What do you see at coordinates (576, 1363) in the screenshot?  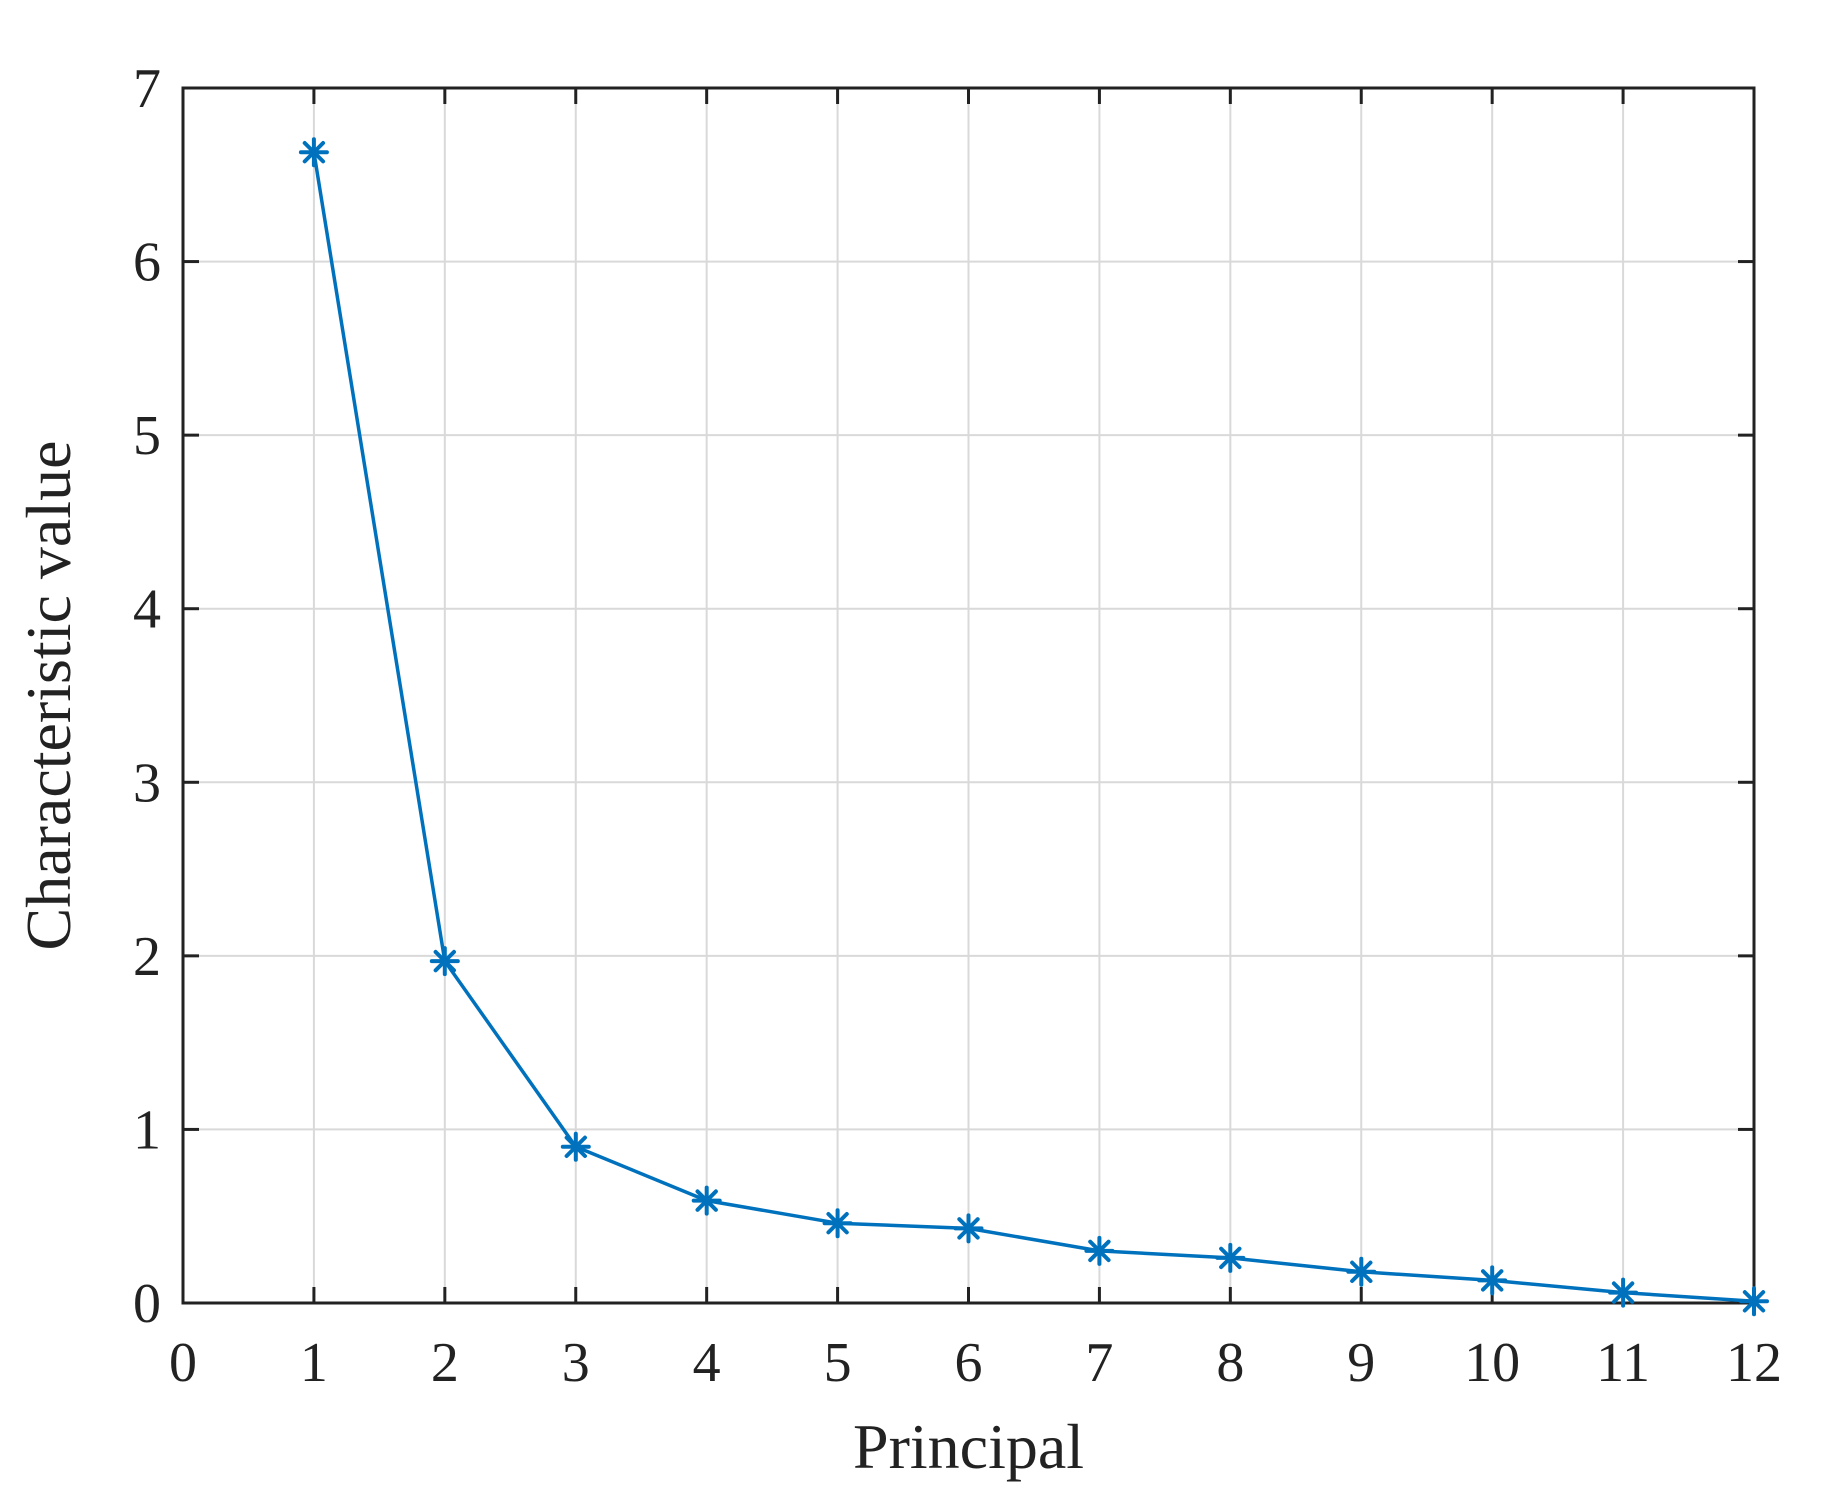 I see `x-tick-label: 3` at bounding box center [576, 1363].